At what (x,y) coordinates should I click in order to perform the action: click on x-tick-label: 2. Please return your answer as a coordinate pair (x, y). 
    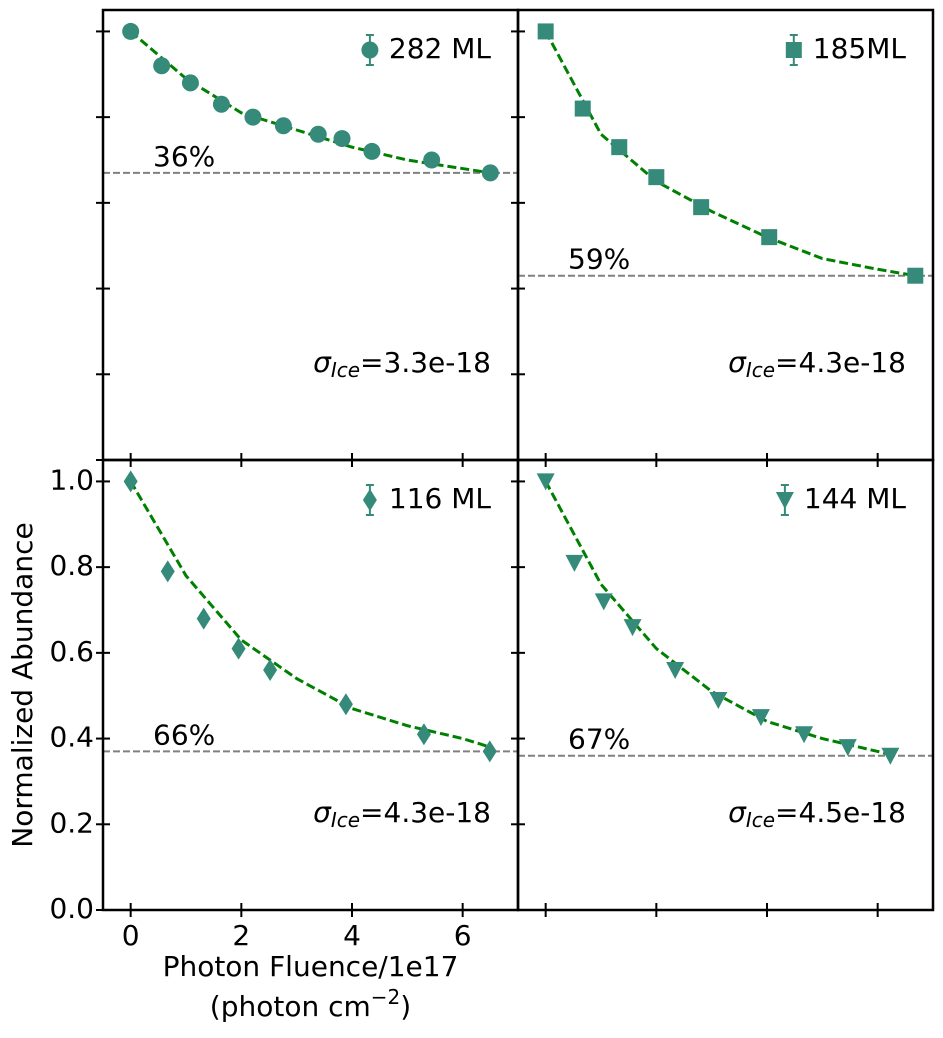
    Looking at the image, I should click on (241, 935).